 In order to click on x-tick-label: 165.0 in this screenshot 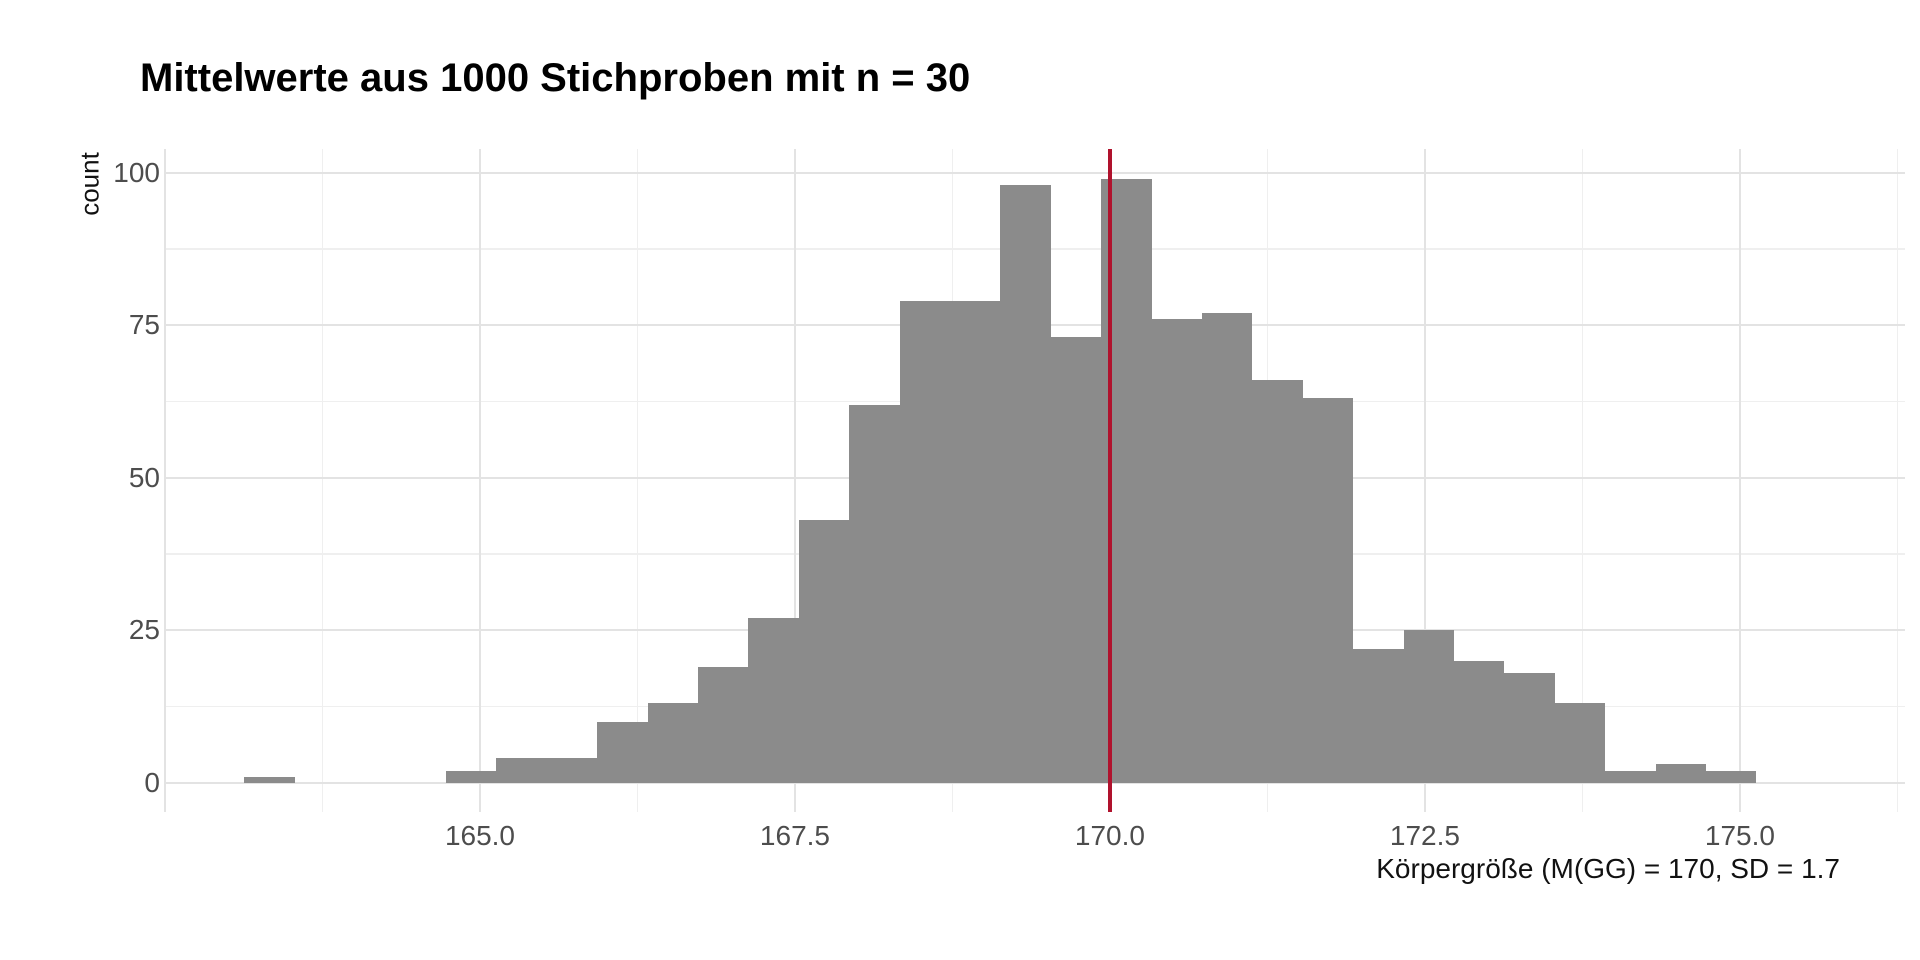, I will do `click(480, 835)`.